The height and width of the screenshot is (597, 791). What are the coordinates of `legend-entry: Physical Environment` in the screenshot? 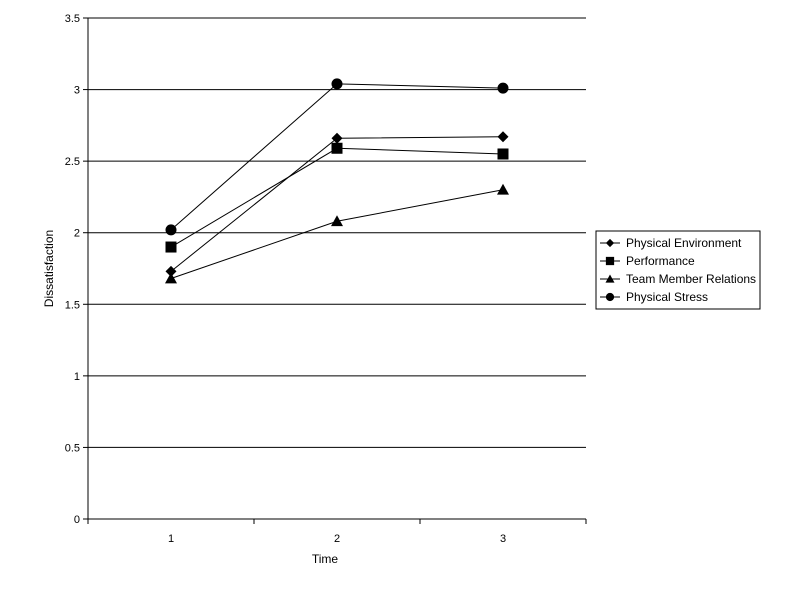 It's located at (671, 243).